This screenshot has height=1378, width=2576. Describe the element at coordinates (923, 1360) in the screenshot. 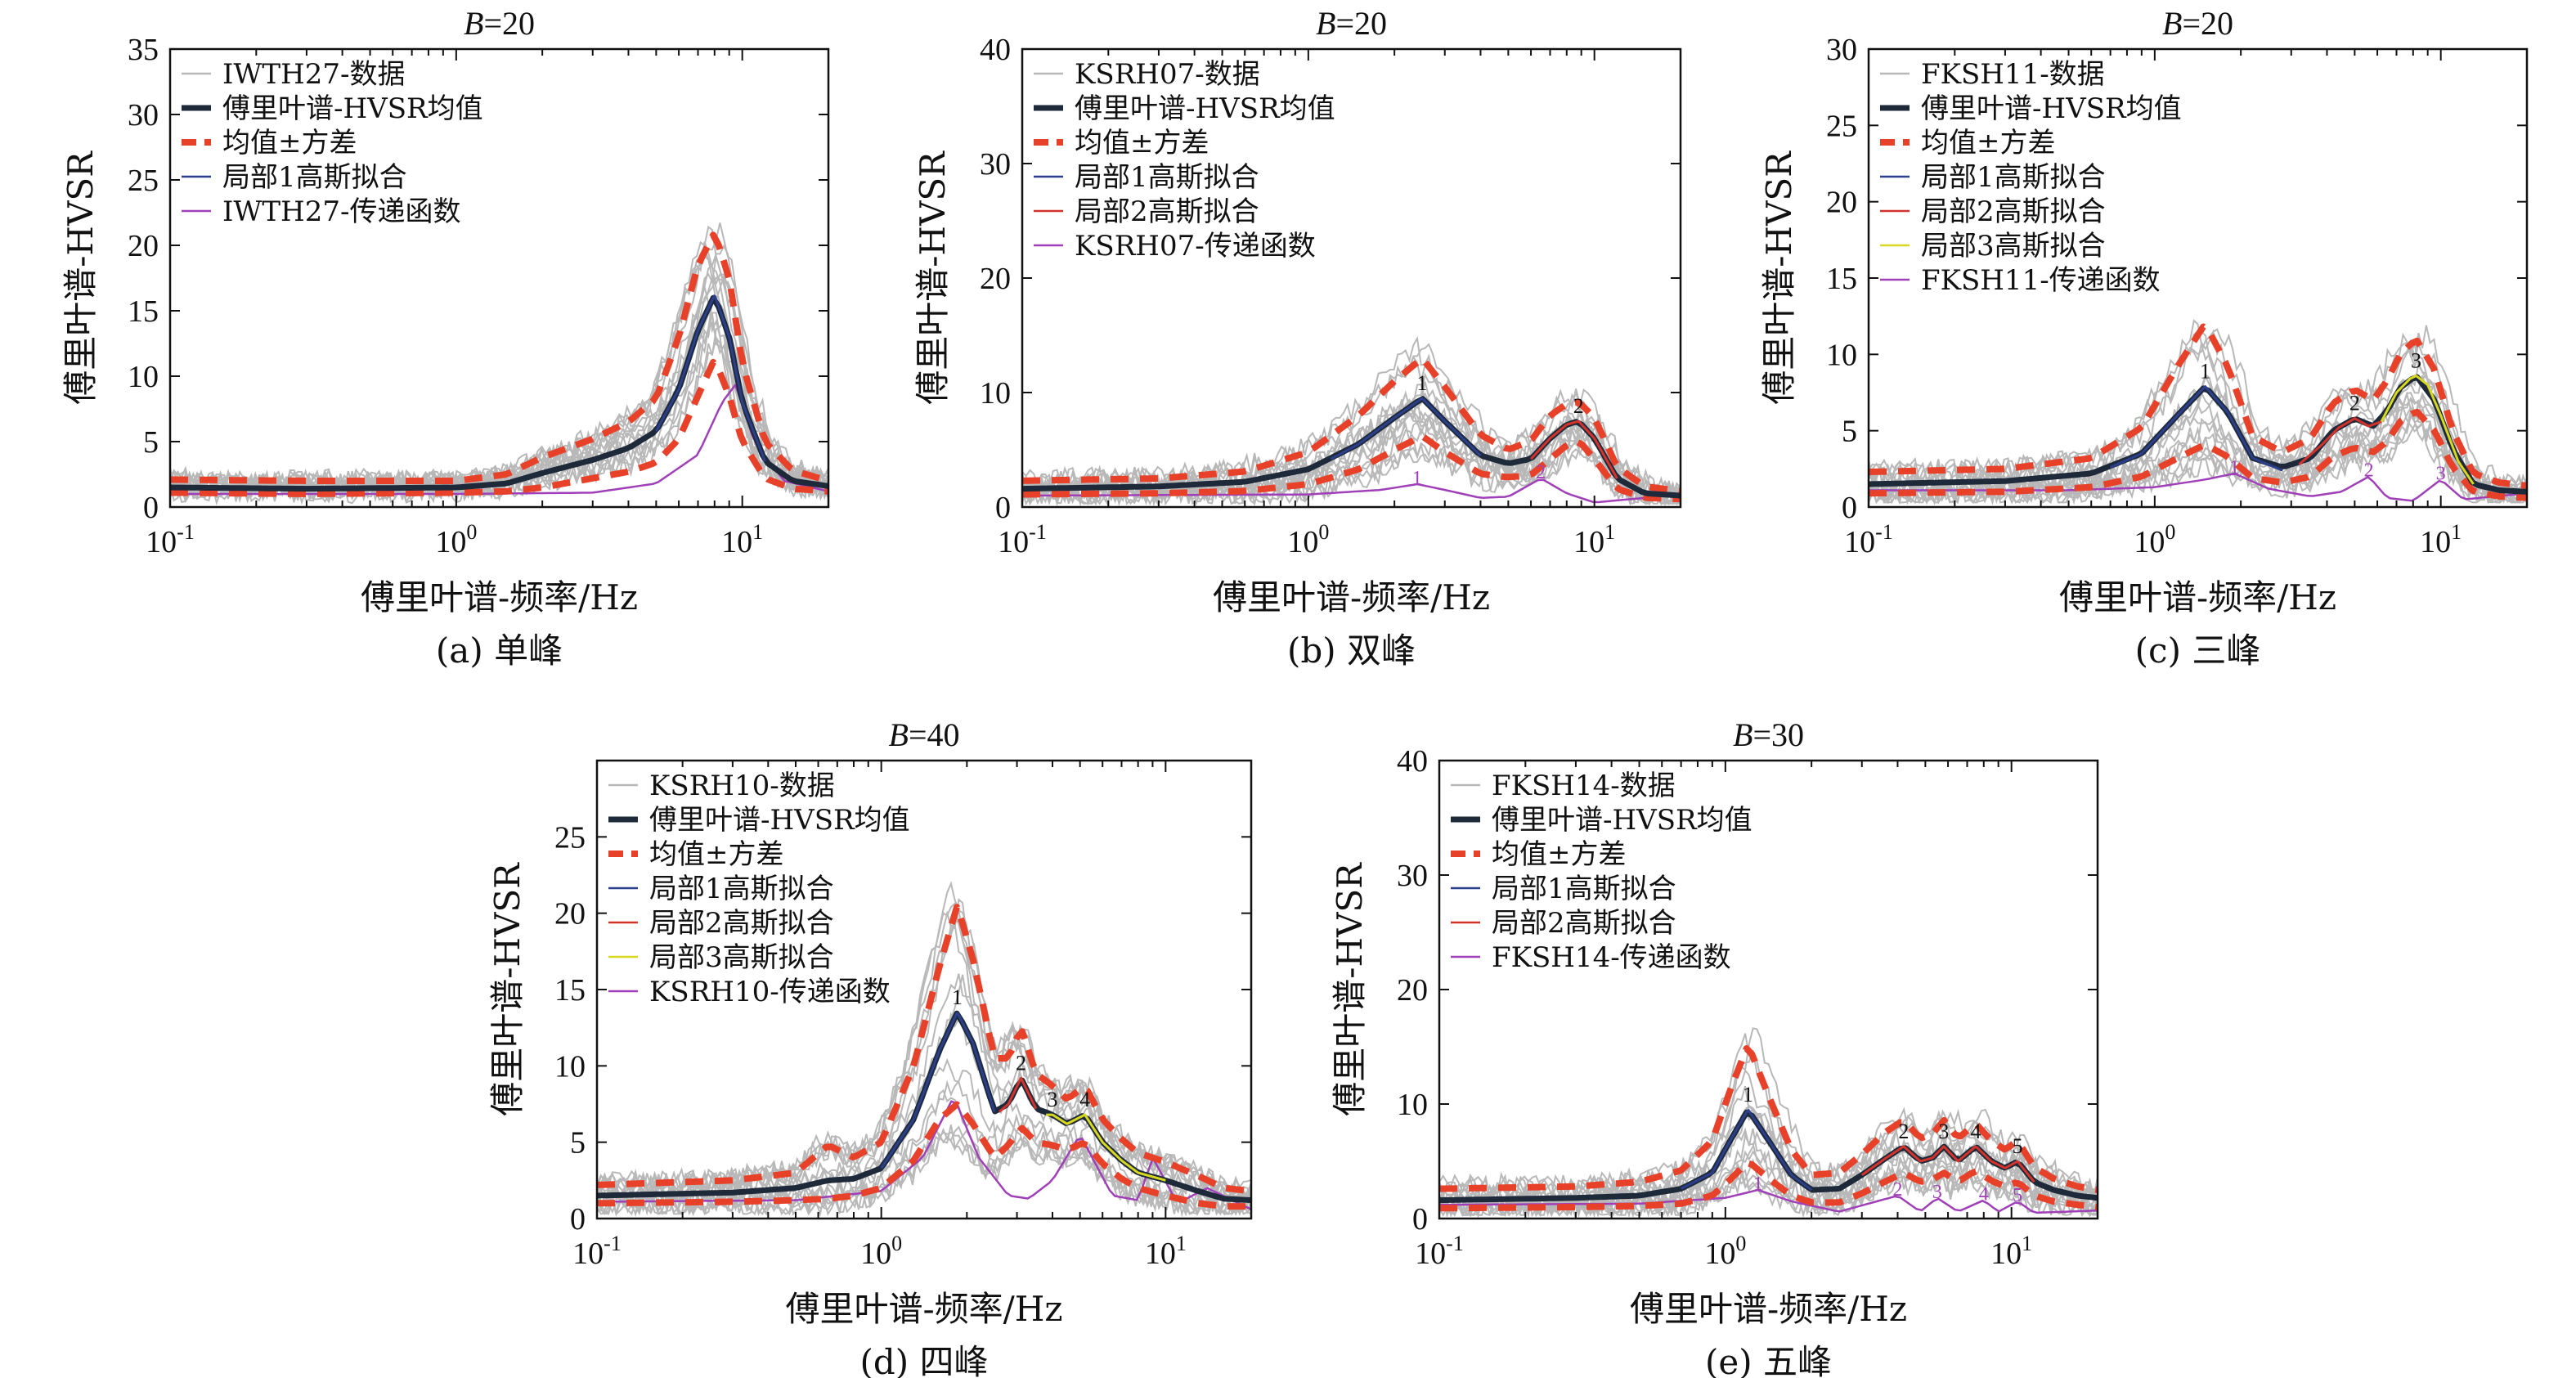

I see `panel-caption: (d) 四峰` at that location.